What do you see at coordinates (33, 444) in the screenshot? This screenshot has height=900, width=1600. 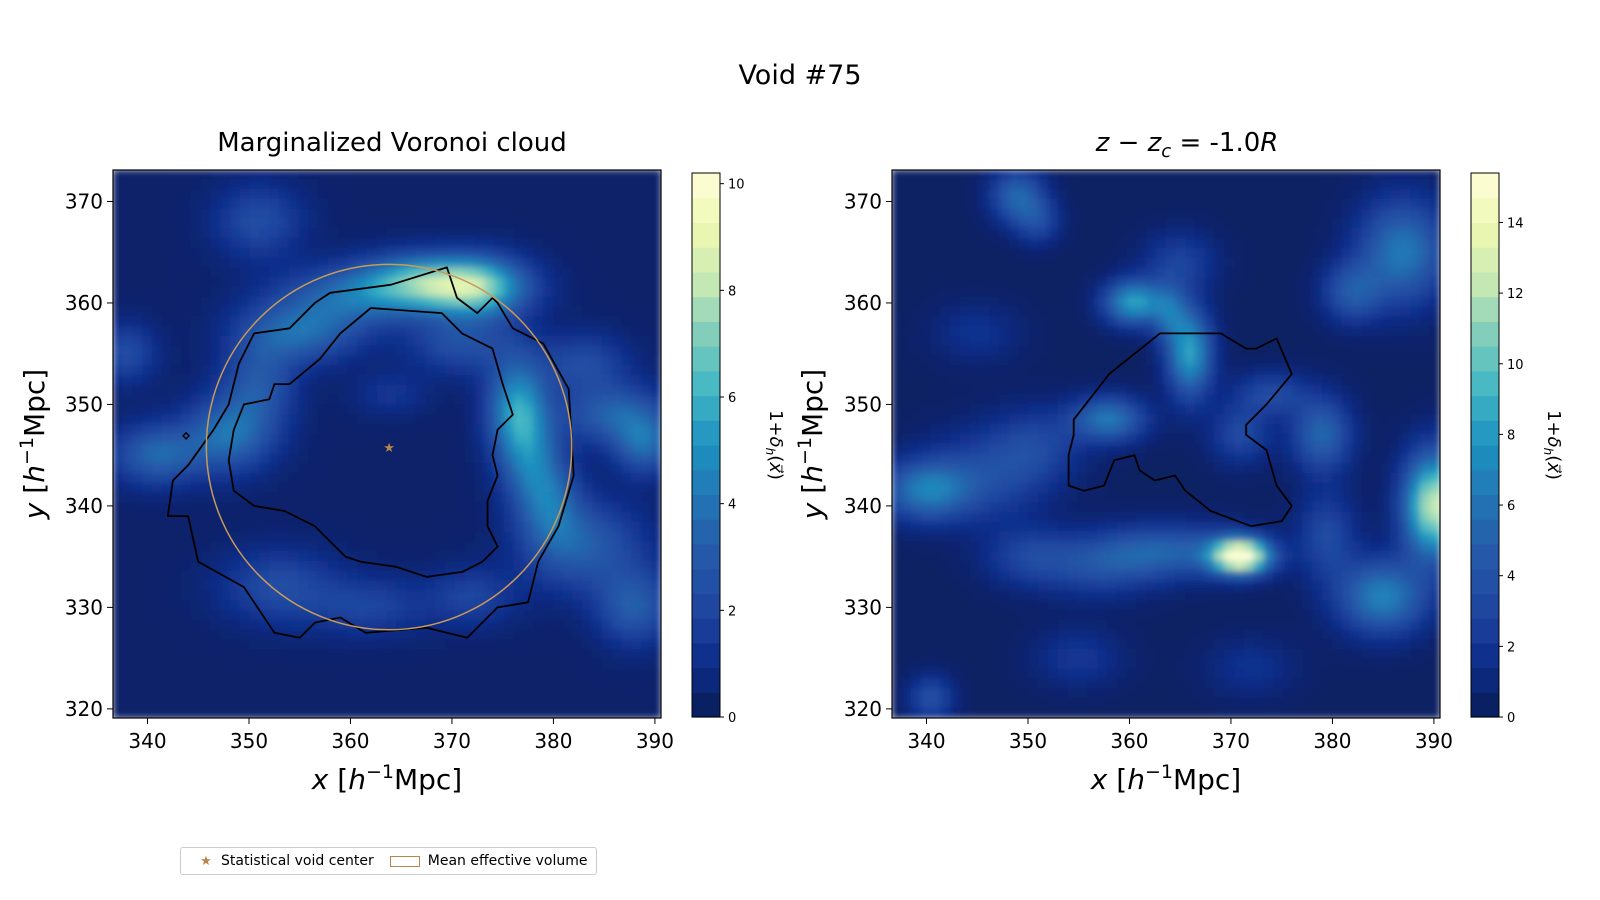 I see `y-axis-label: y [h−1Mpc]` at bounding box center [33, 444].